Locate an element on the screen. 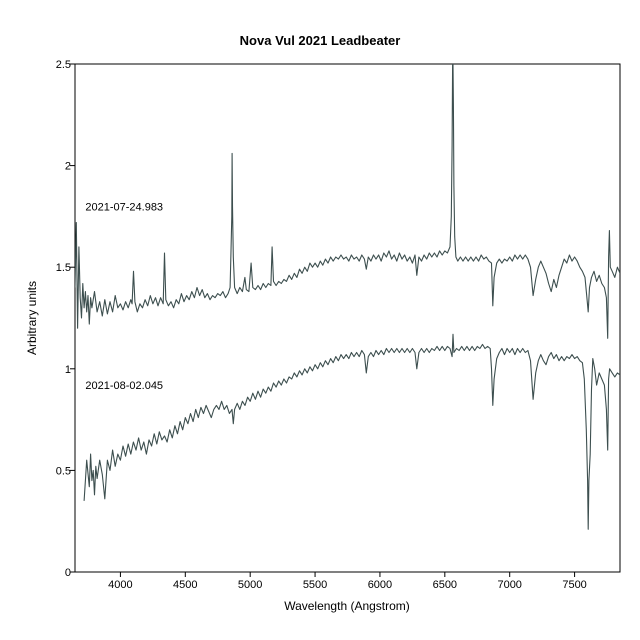 The width and height of the screenshot is (640, 640). series-date-label: 2021-08-02.045 is located at coordinates (124, 386).